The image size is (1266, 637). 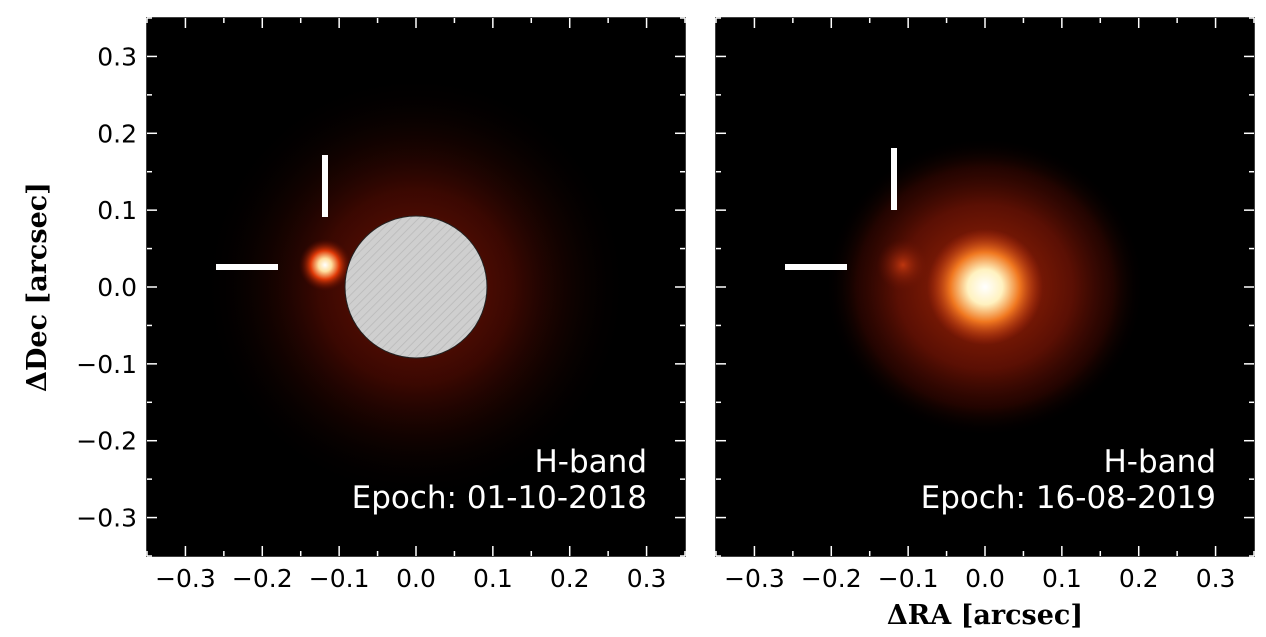 I want to click on y-tick-label: 0.2, so click(x=117, y=133).